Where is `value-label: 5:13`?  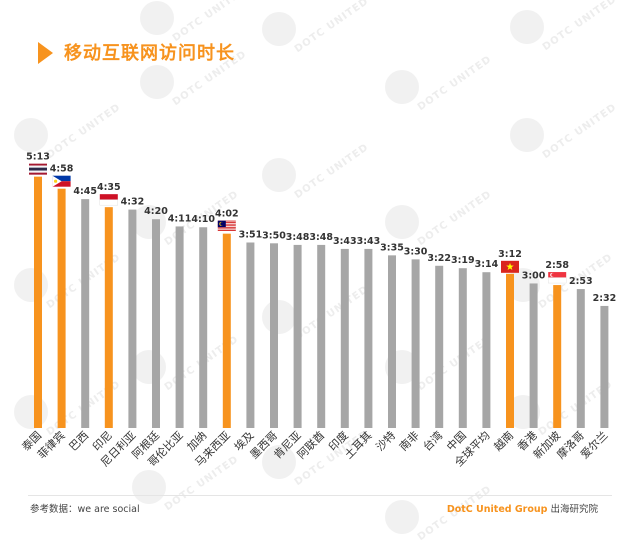
value-label: 5:13 is located at coordinates (38, 157).